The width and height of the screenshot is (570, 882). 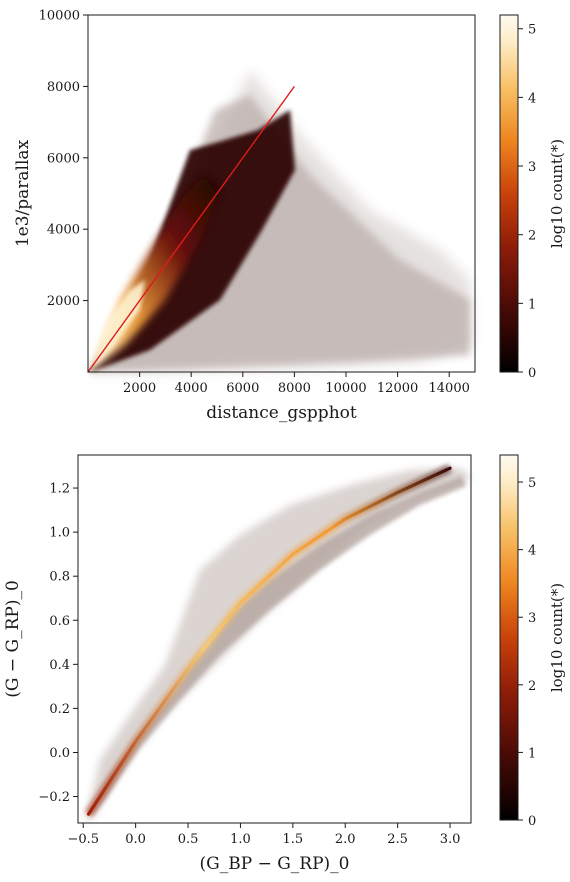 What do you see at coordinates (345, 388) in the screenshot?
I see `p1-x-tick-label: 10000` at bounding box center [345, 388].